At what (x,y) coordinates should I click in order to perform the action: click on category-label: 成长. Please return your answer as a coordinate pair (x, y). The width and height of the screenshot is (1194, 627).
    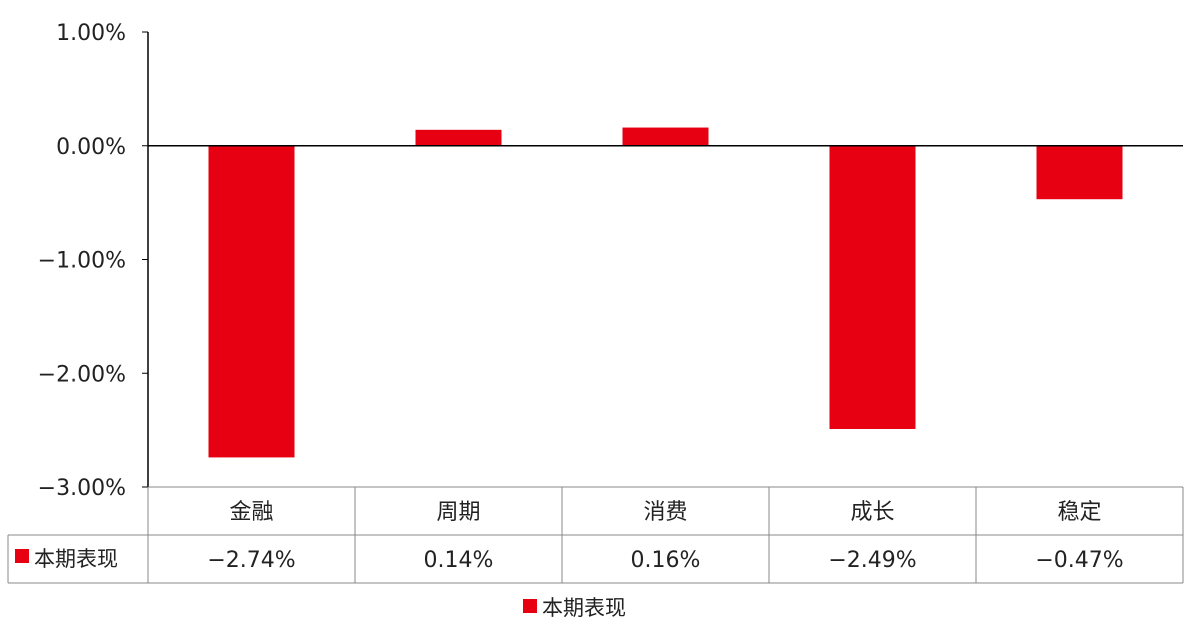
    Looking at the image, I should click on (872, 512).